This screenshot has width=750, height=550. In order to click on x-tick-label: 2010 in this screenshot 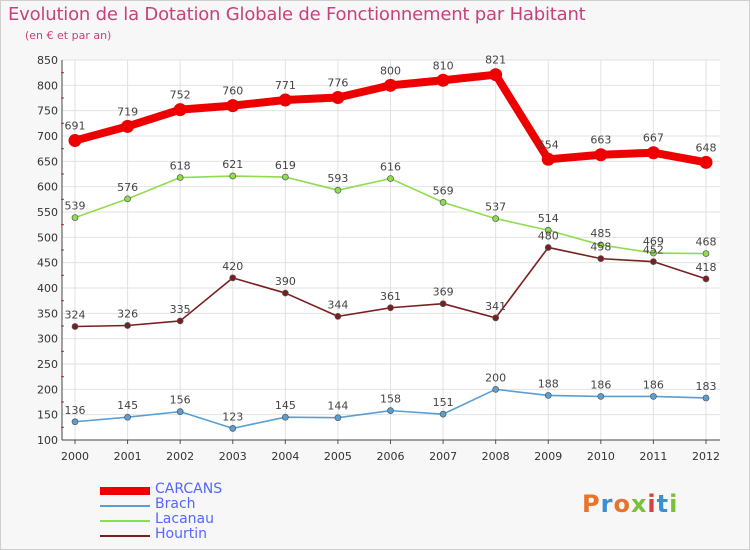, I will do `click(601, 456)`.